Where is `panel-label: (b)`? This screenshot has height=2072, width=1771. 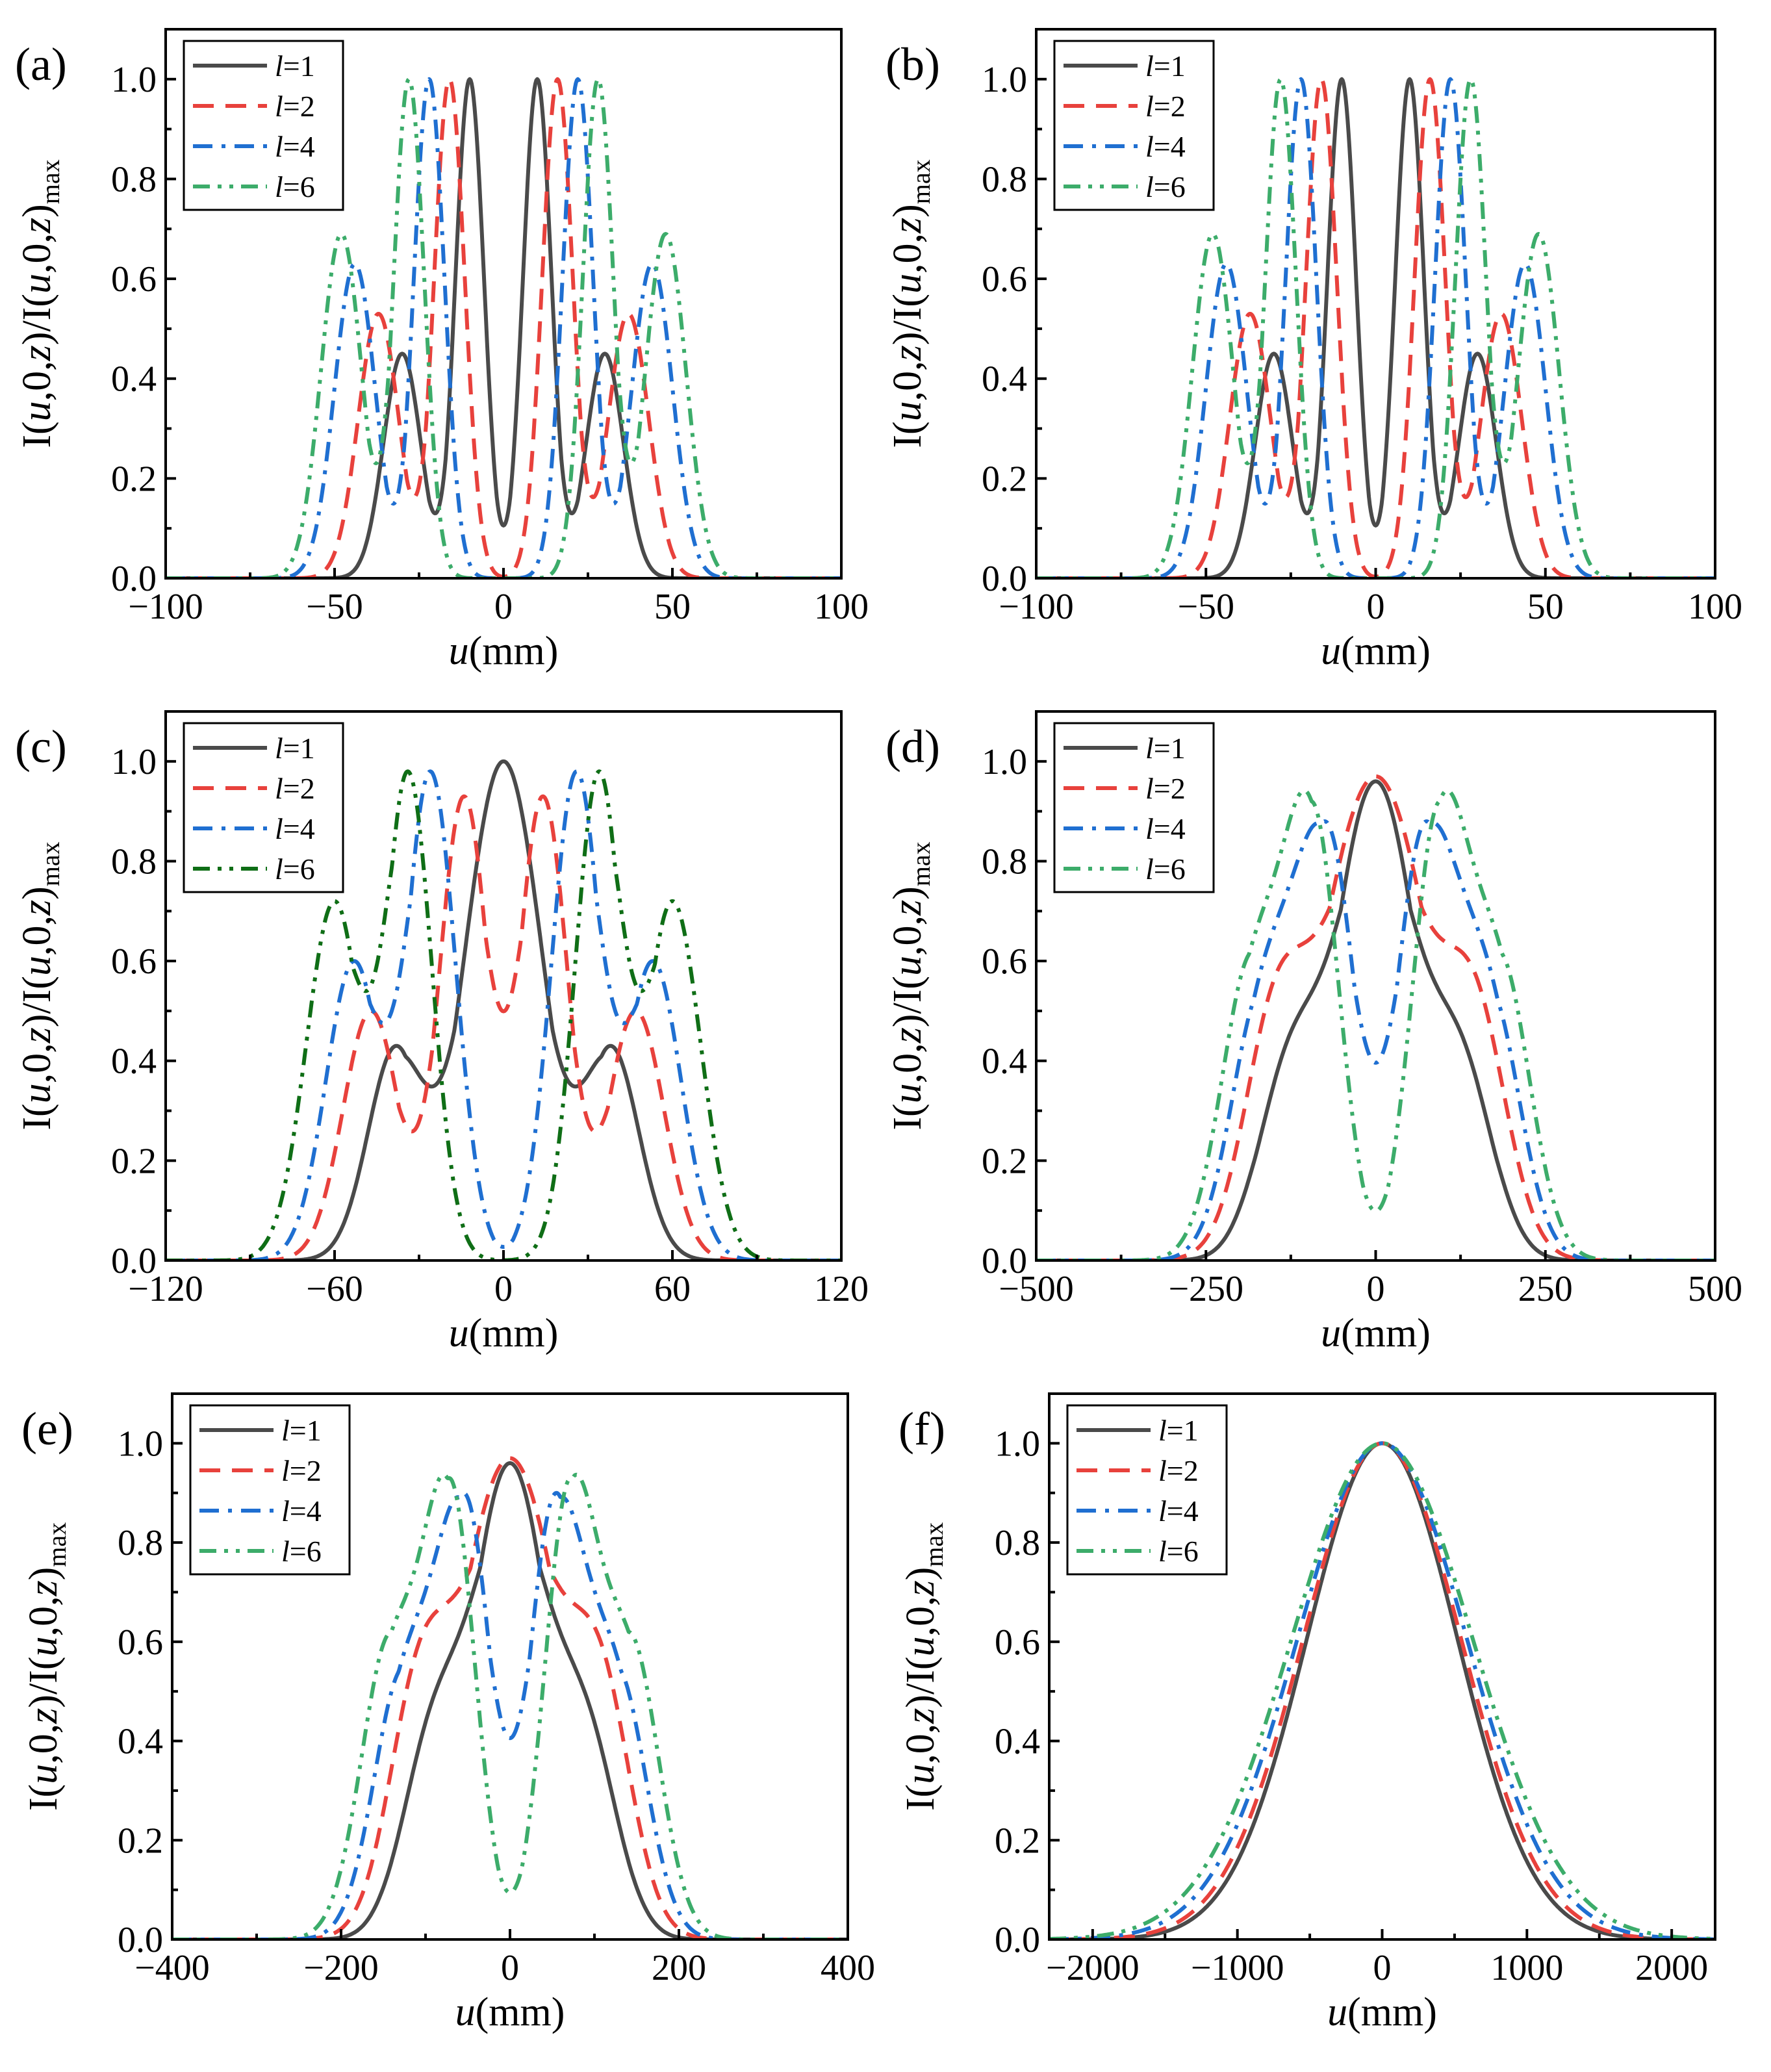
panel-label: (b) is located at coordinates (912, 64).